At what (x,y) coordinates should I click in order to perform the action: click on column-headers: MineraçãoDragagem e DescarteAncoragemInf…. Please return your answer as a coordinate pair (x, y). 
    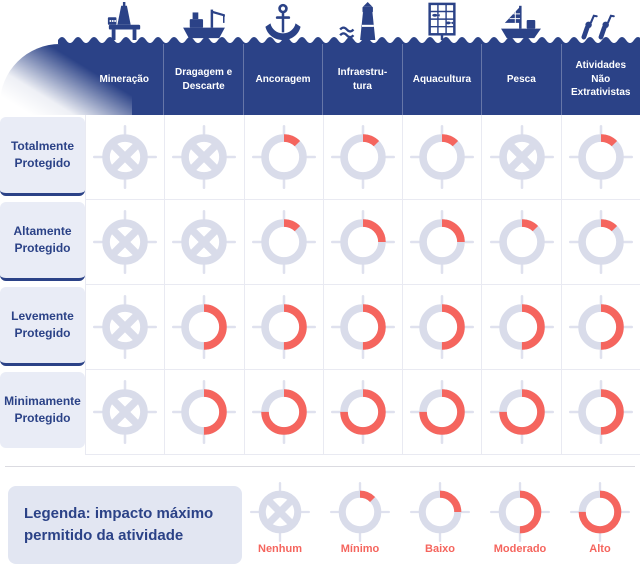
    Looking at the image, I should click on (362, 79).